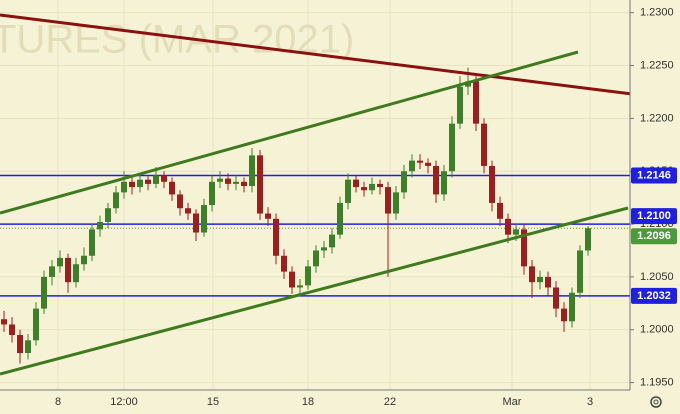 The width and height of the screenshot is (680, 414). What do you see at coordinates (390, 402) in the screenshot?
I see `x-tick-label: 22` at bounding box center [390, 402].